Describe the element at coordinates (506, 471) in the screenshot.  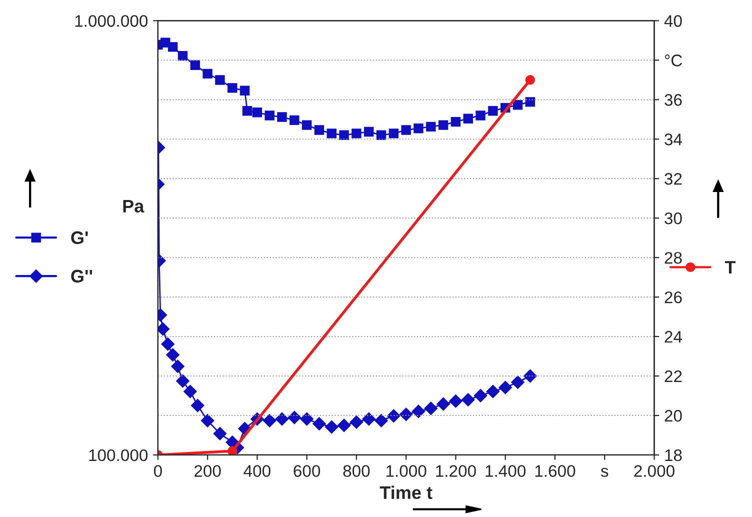
I see `x-tick-label: 1.400` at that location.